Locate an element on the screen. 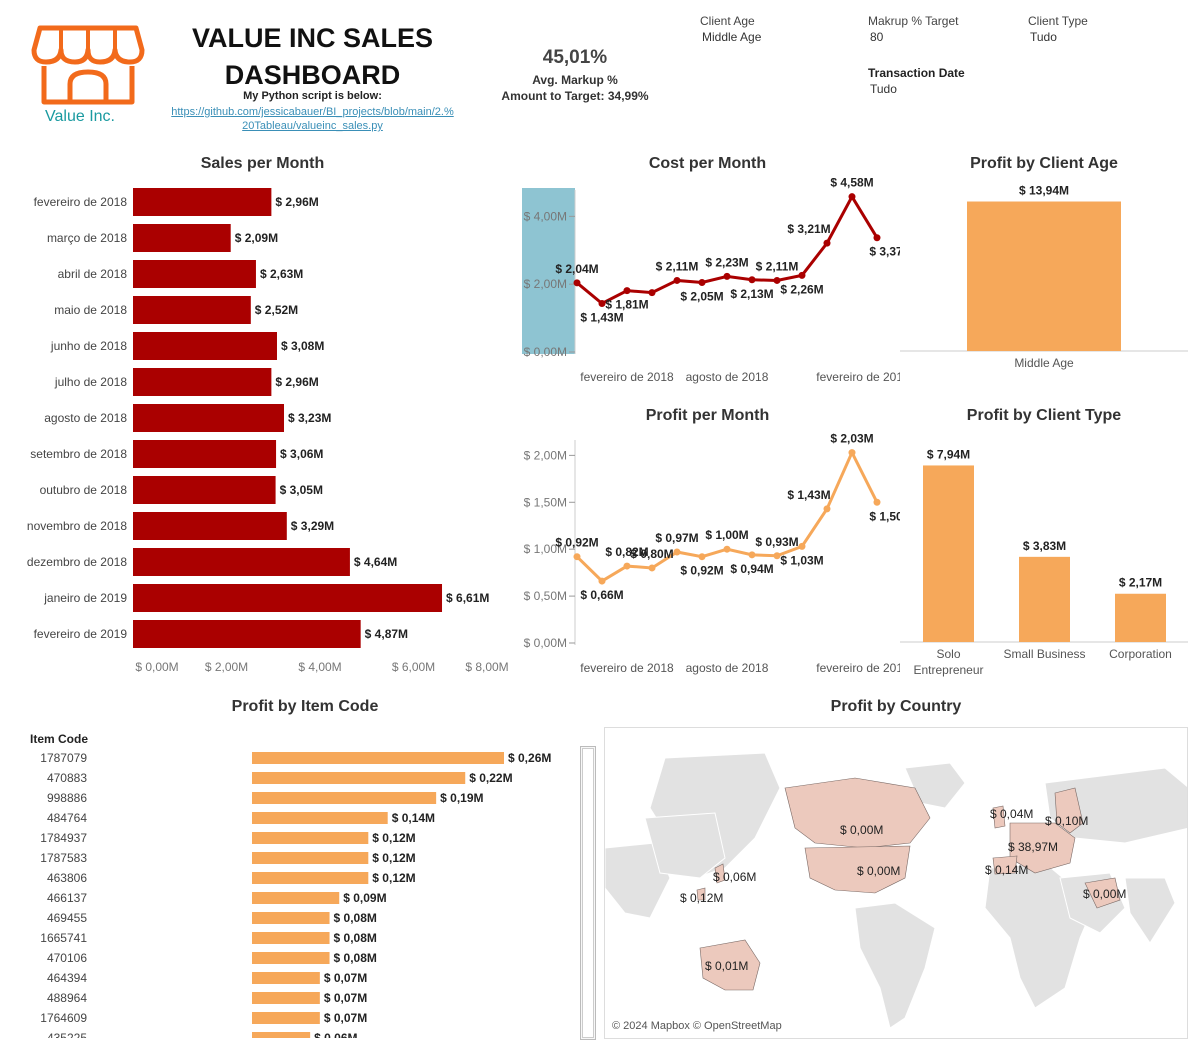 The width and height of the screenshot is (1200, 1050). item-code-label: 1787079 is located at coordinates (63, 758).